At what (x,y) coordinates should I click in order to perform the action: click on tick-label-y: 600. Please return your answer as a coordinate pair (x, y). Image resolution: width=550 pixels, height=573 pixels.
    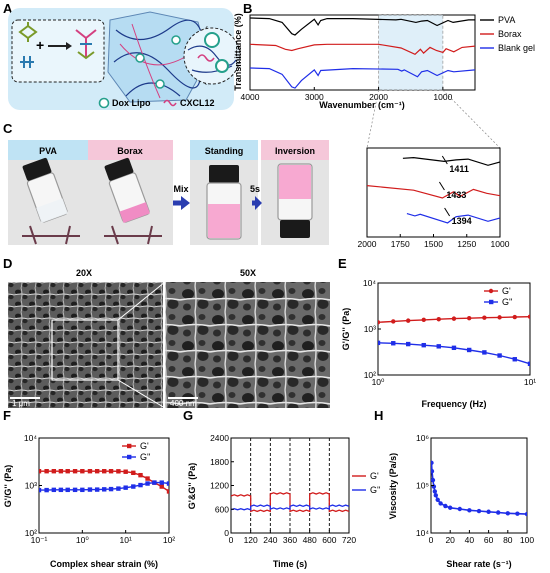
    Looking at the image, I should click on (222, 509).